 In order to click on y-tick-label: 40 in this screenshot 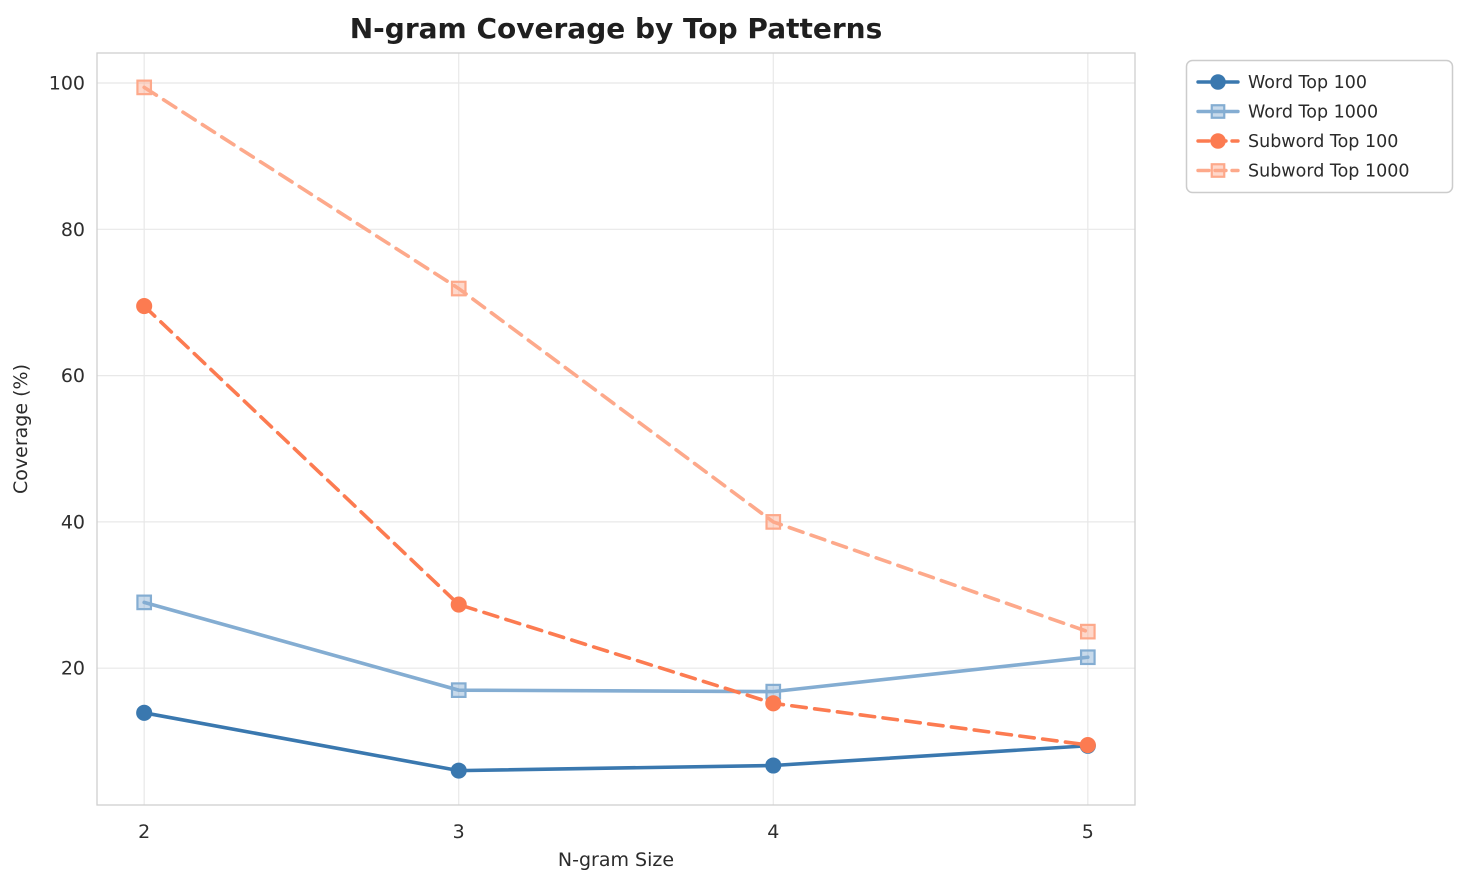, I will do `click(73, 522)`.